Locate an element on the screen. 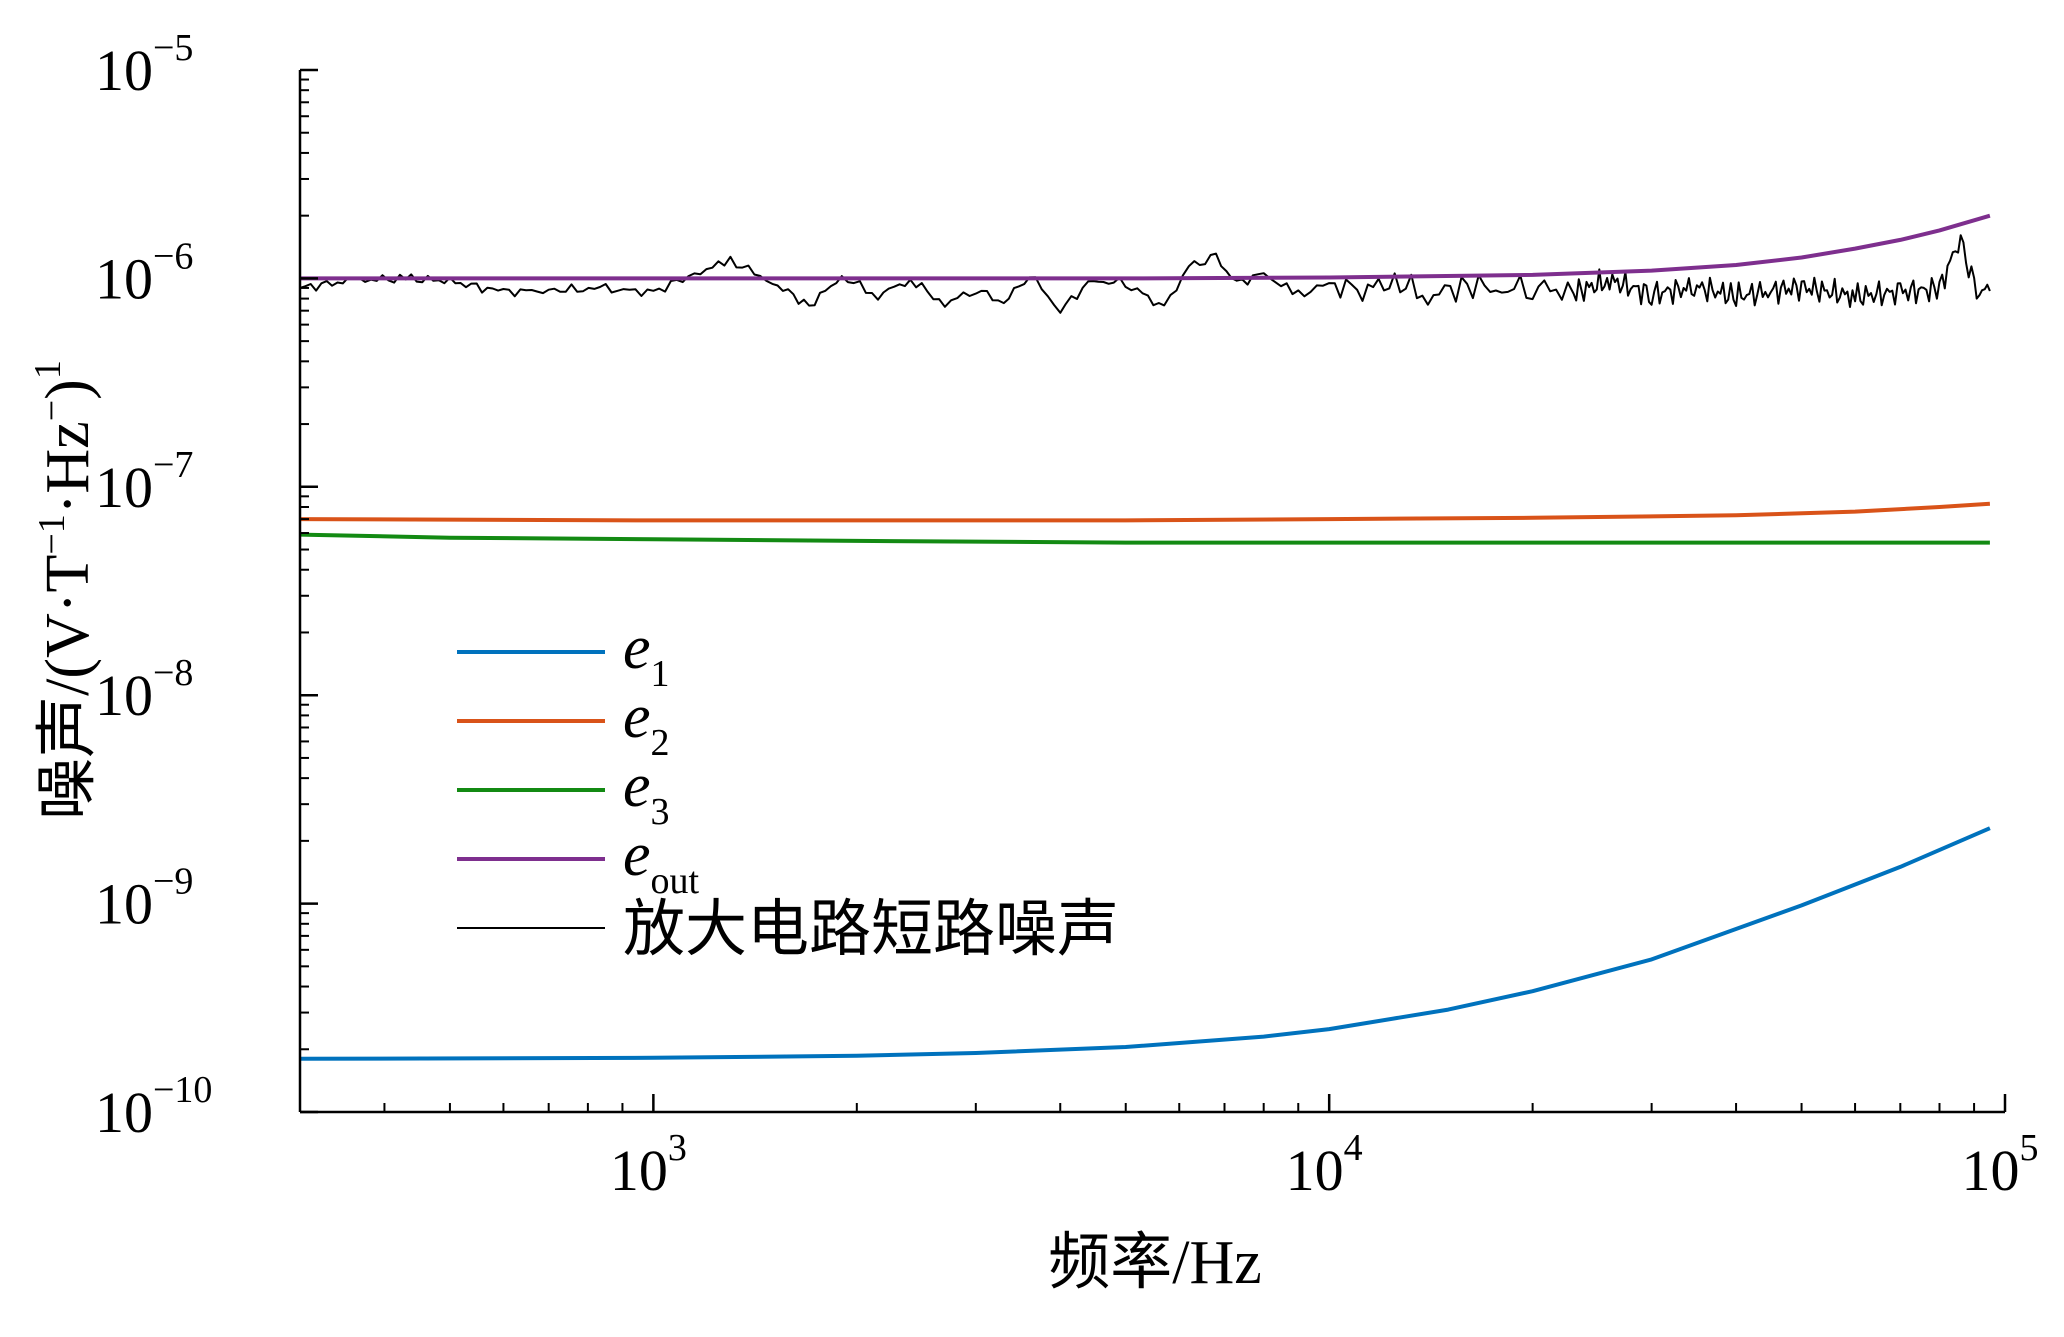 This screenshot has width=2064, height=1337. y-tick-exp: −8 is located at coordinates (173, 673).